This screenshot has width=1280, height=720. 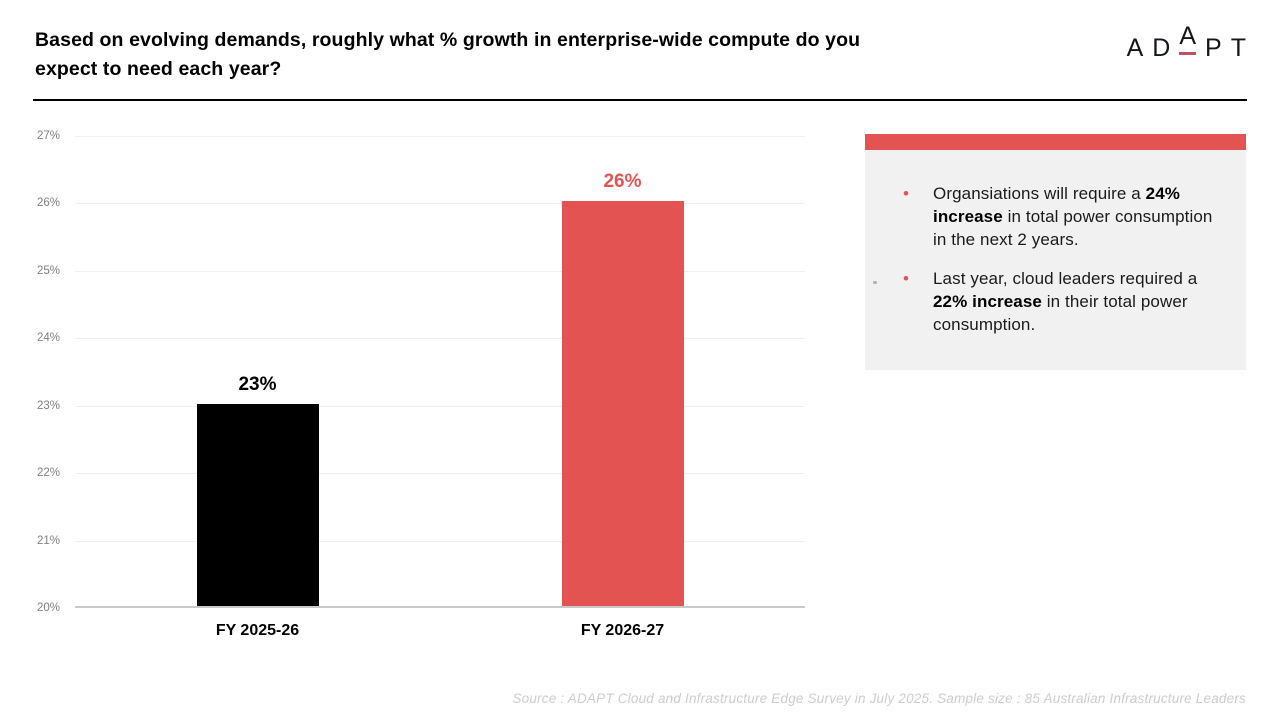 What do you see at coordinates (1188, 39) in the screenshot?
I see `logo-letter-raised-a: A` at bounding box center [1188, 39].